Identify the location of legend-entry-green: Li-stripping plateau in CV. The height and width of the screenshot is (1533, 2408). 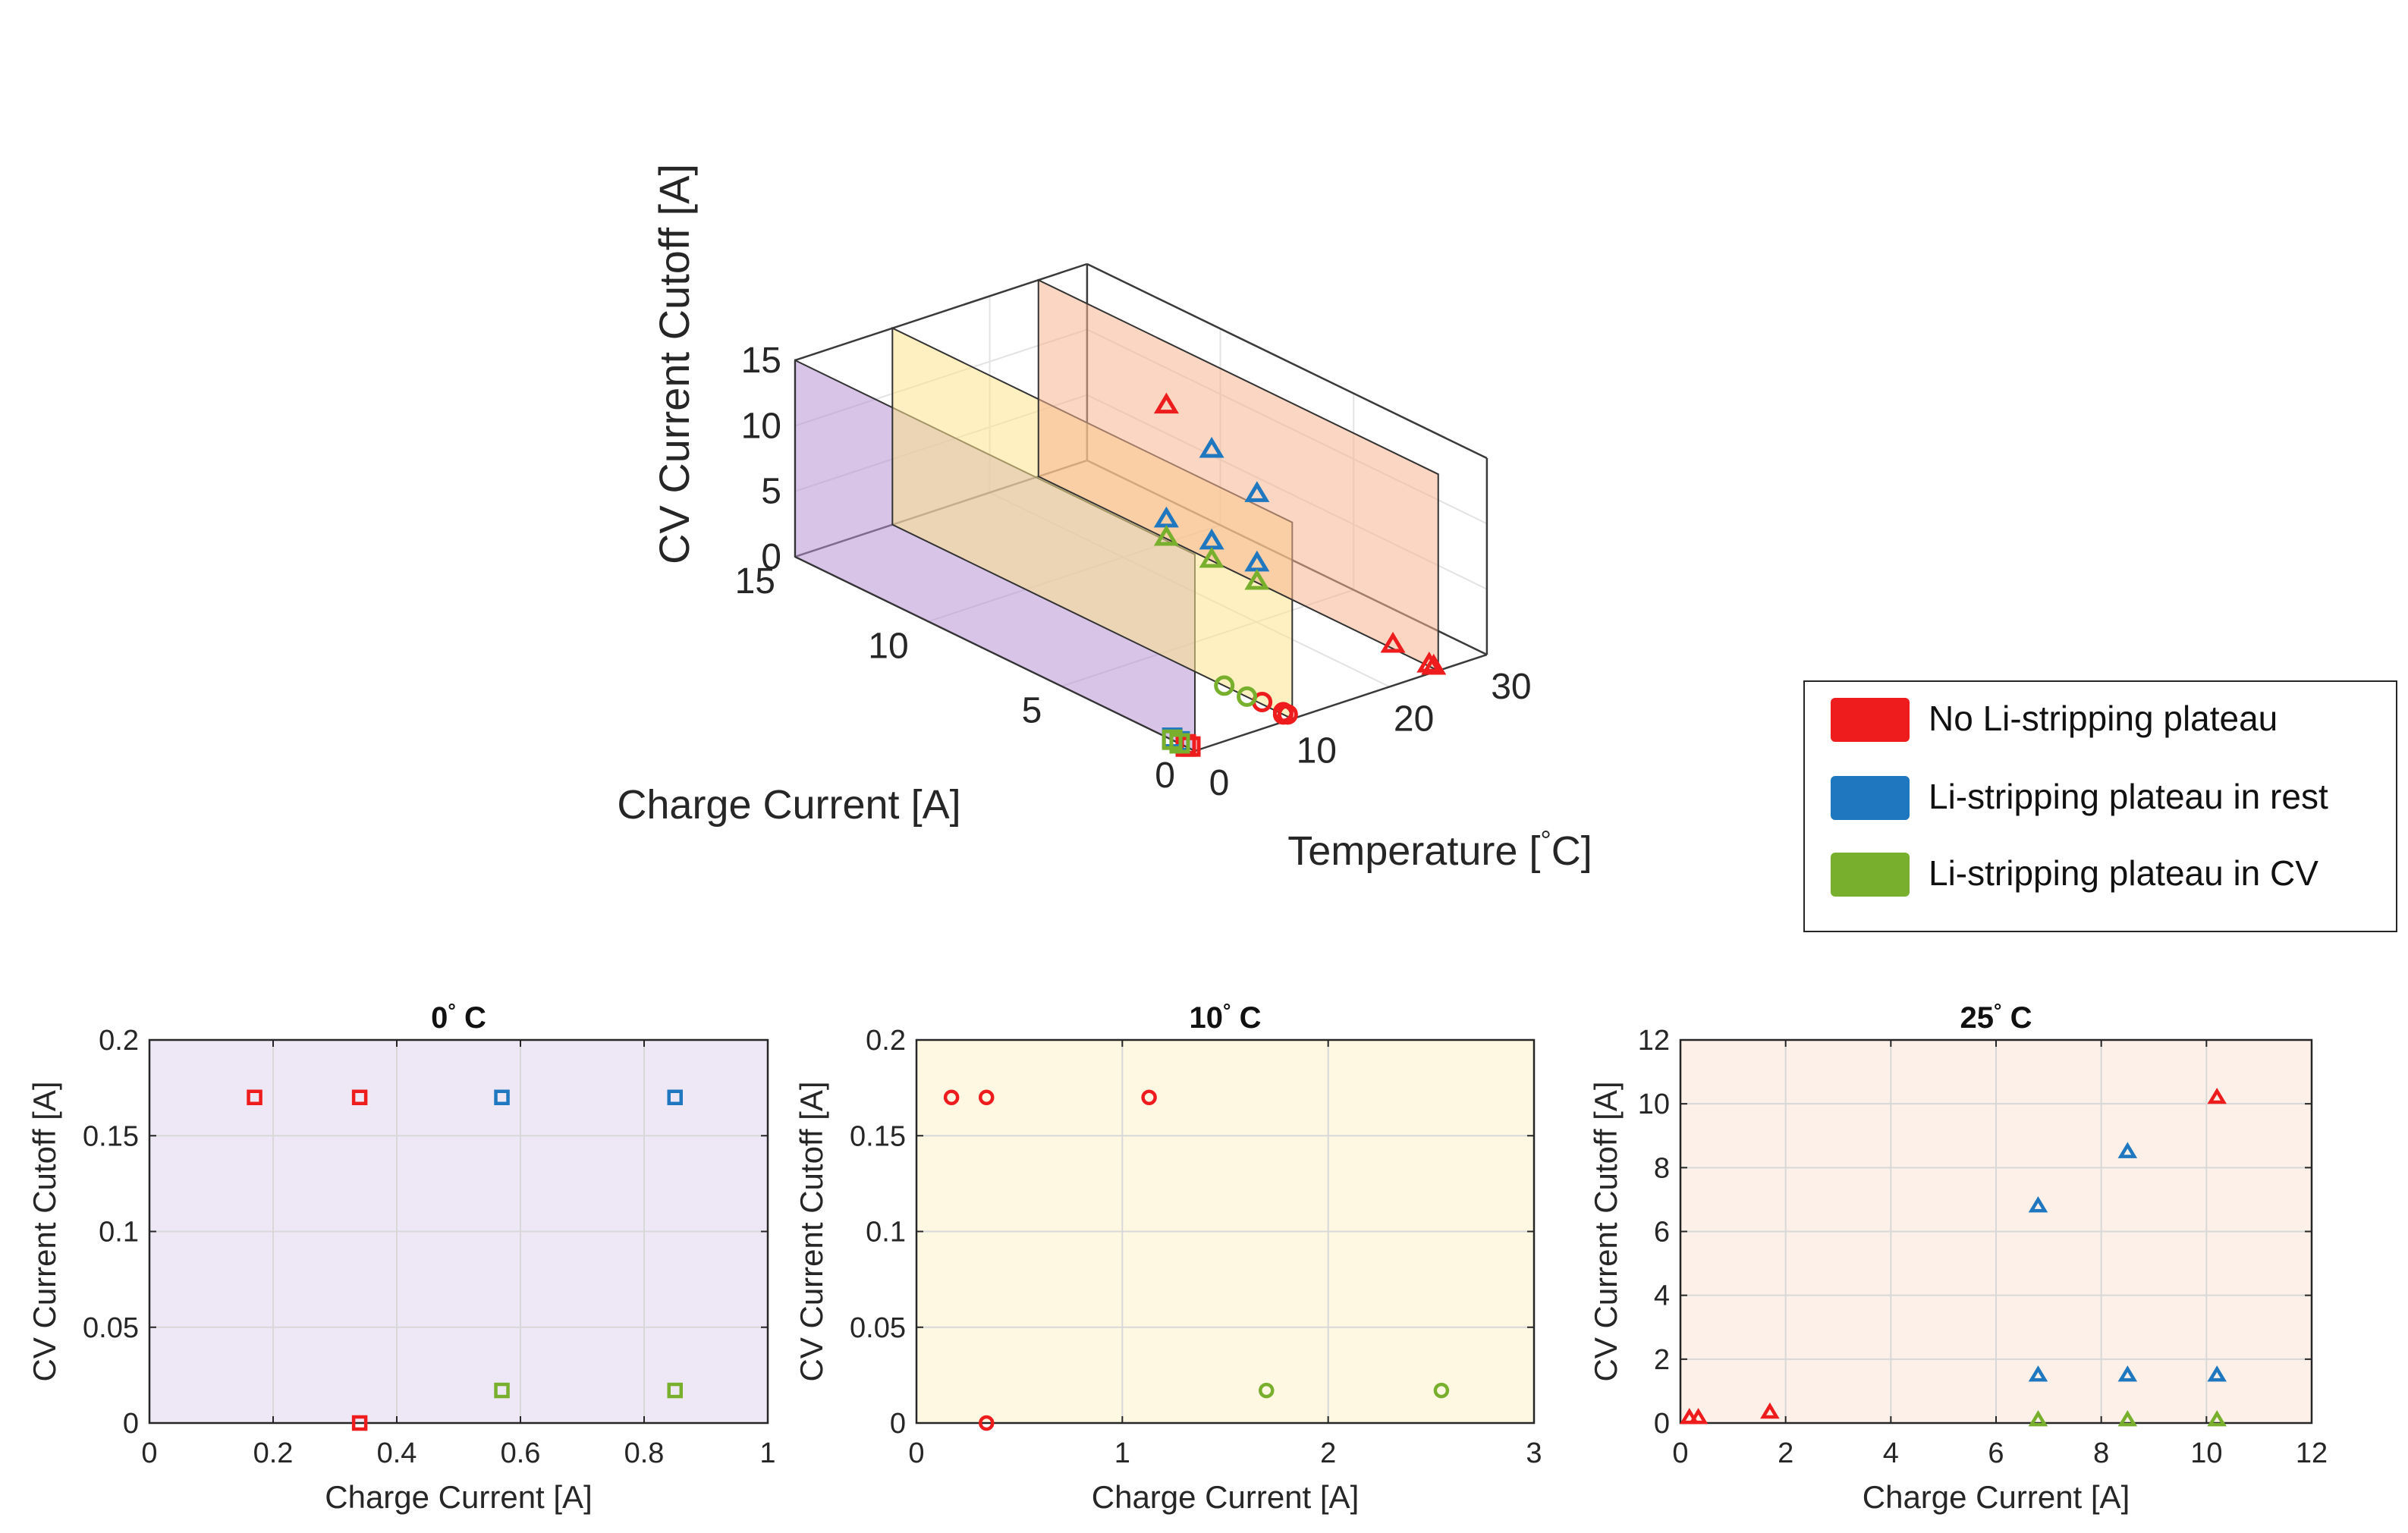
(2074, 875).